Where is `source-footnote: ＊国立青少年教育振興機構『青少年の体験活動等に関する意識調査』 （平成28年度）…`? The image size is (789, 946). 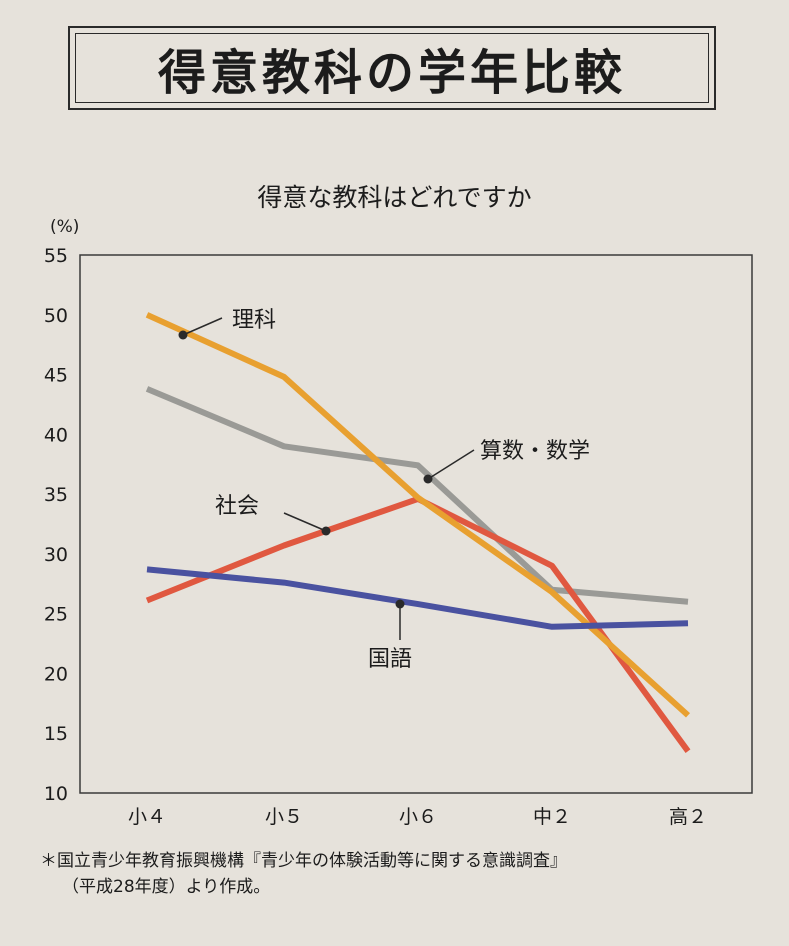
source-footnote: ＊国立青少年教育振興機構『青少年の体験活動等に関する意識調査』 （平成28年度）… is located at coordinates (303, 874).